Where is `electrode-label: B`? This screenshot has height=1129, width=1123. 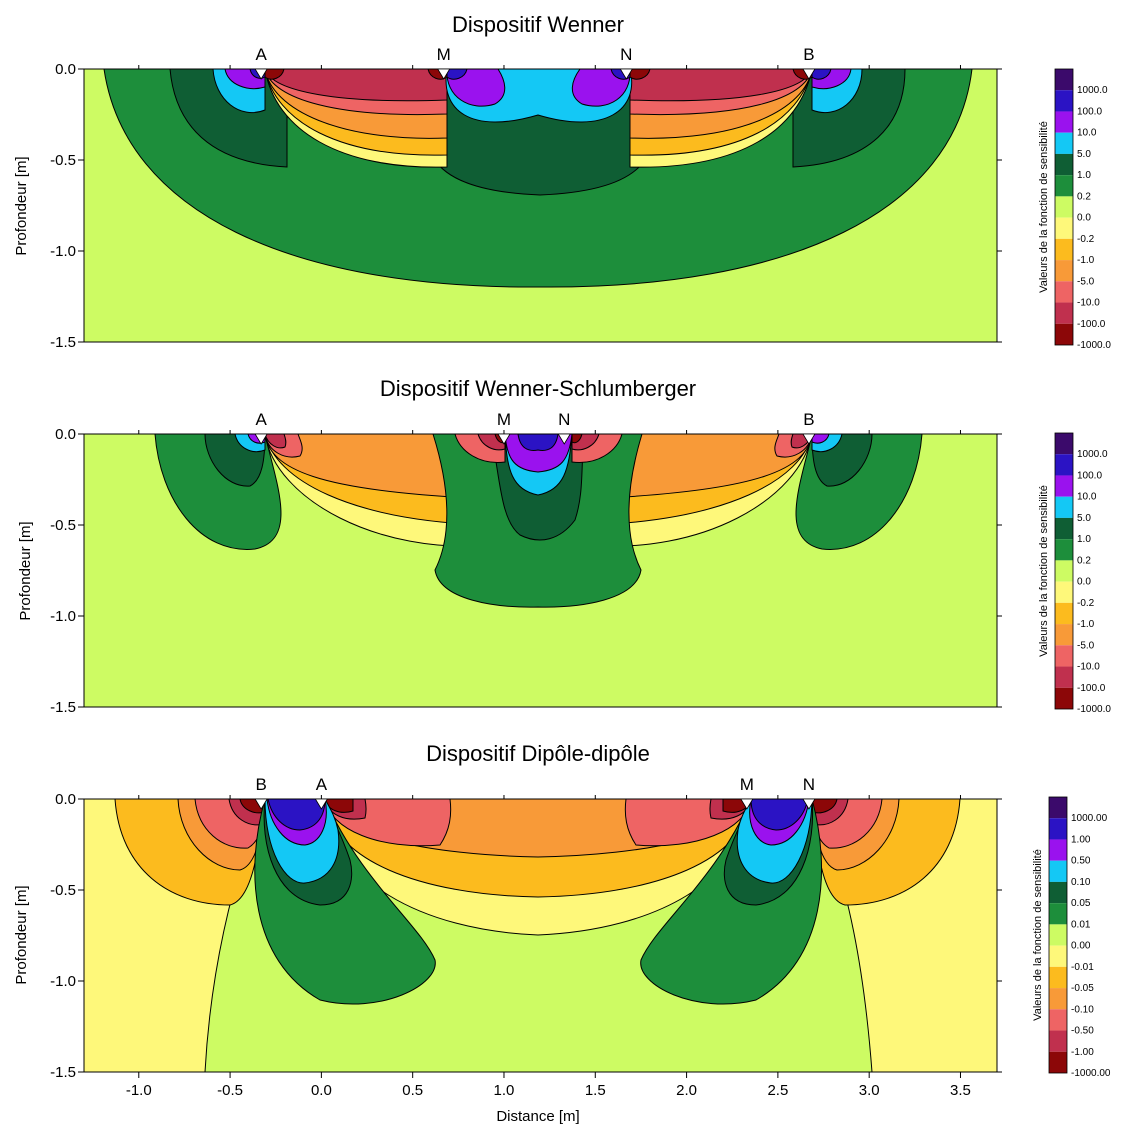
electrode-label: B is located at coordinates (260, 784).